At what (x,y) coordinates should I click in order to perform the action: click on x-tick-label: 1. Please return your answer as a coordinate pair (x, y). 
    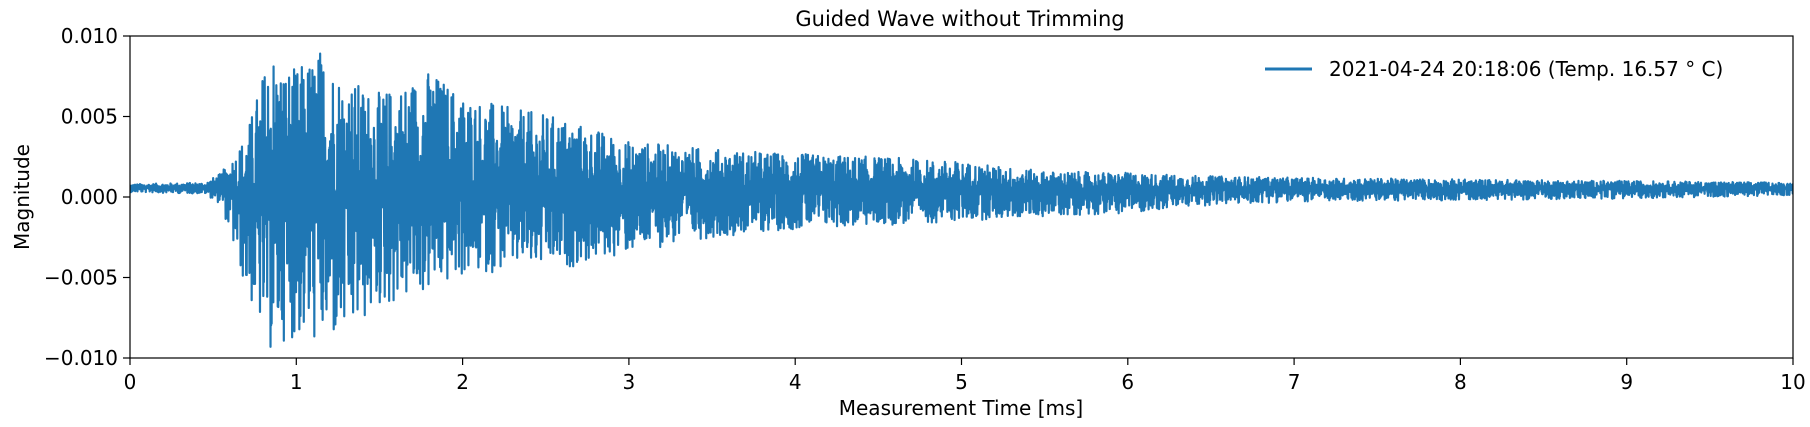
    Looking at the image, I should click on (296, 382).